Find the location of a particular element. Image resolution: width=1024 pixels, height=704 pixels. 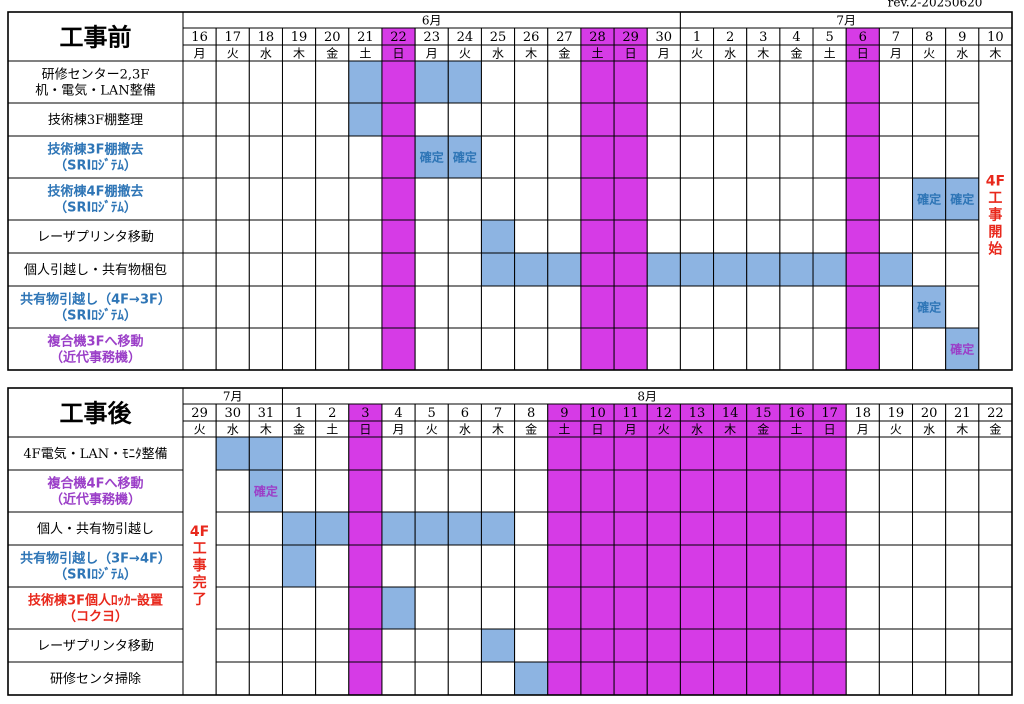

weekday-label: 日 is located at coordinates (365, 430).